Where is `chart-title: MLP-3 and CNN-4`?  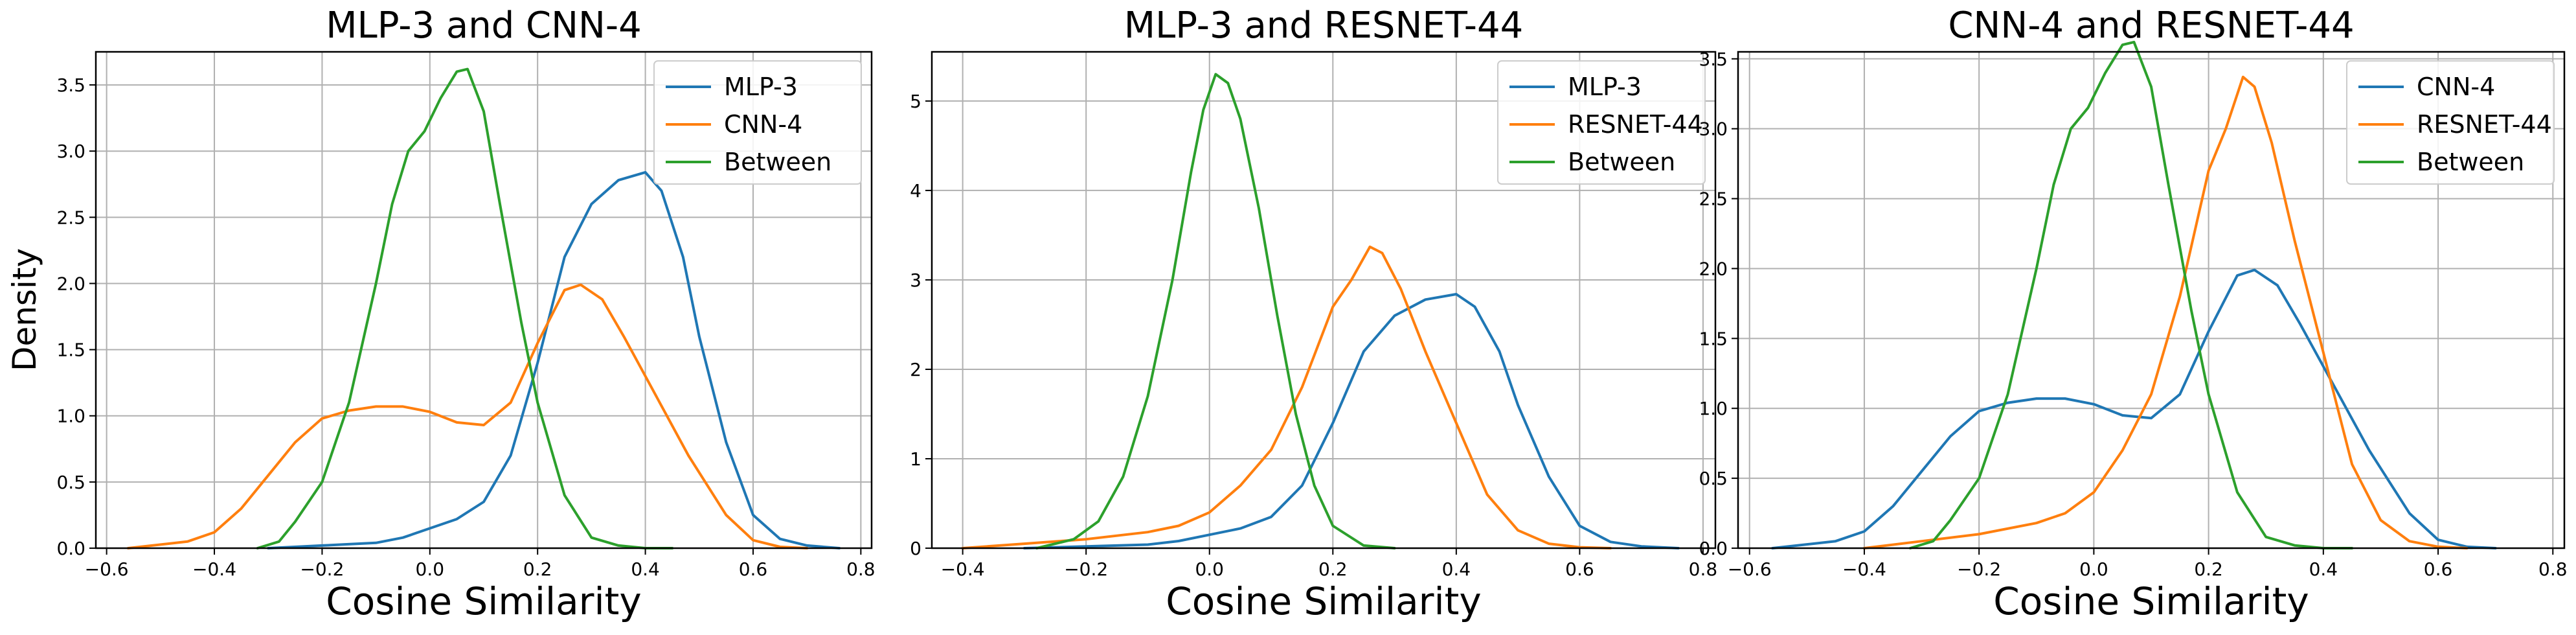
chart-title: MLP-3 and CNN-4 is located at coordinates (484, 26).